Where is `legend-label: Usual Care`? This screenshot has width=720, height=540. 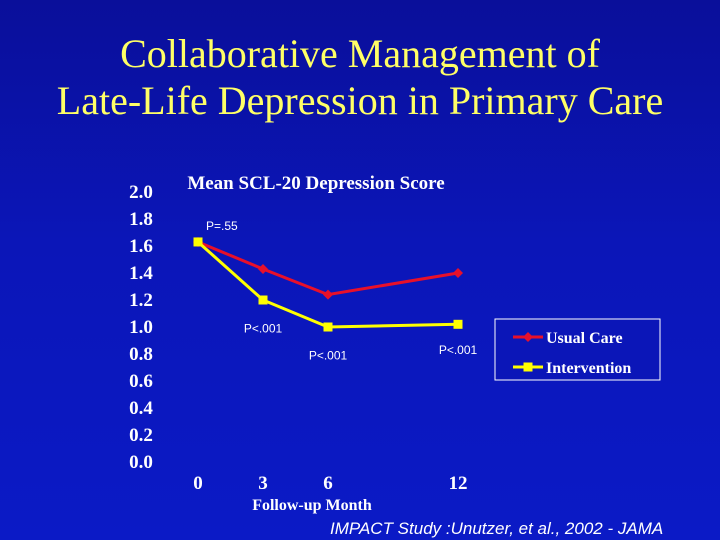 legend-label: Usual Care is located at coordinates (584, 338).